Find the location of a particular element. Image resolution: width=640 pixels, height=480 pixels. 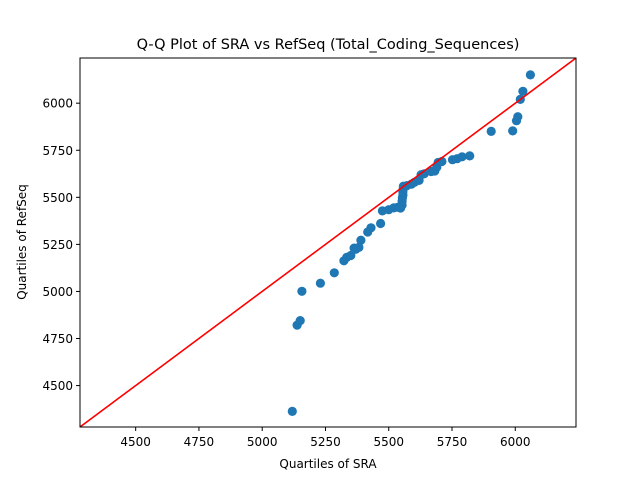

y-axis-label: Quartiles of RefSeq is located at coordinates (22, 242).